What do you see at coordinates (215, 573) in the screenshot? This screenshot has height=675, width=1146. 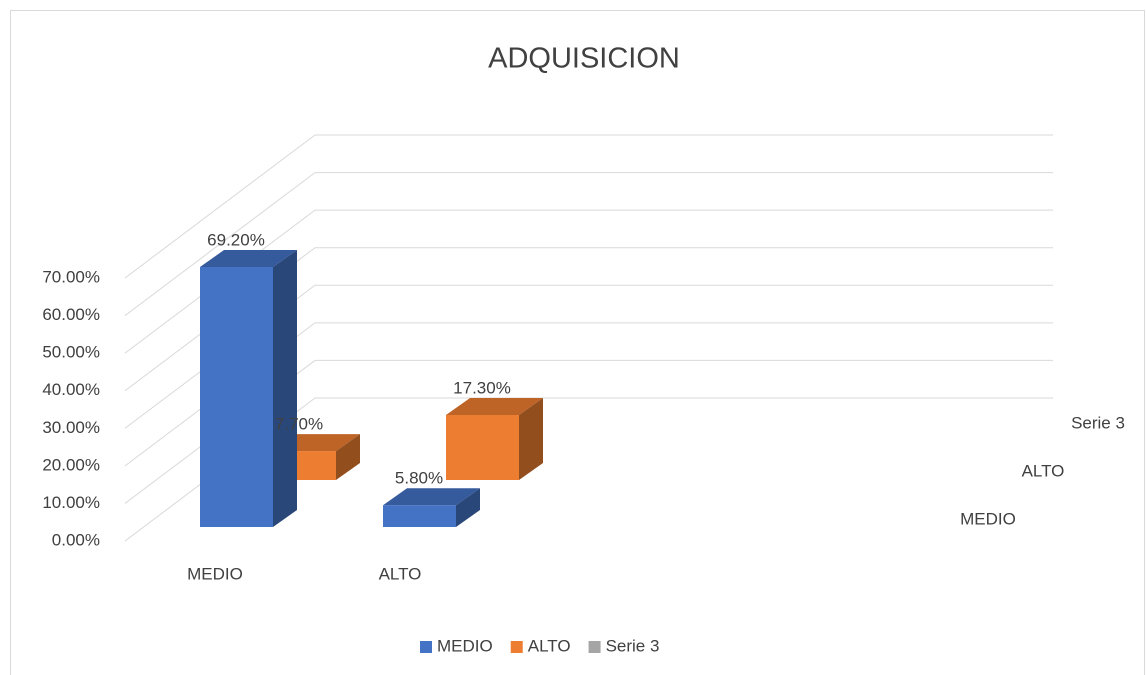 I see `x-tick-label: MEDIO` at bounding box center [215, 573].